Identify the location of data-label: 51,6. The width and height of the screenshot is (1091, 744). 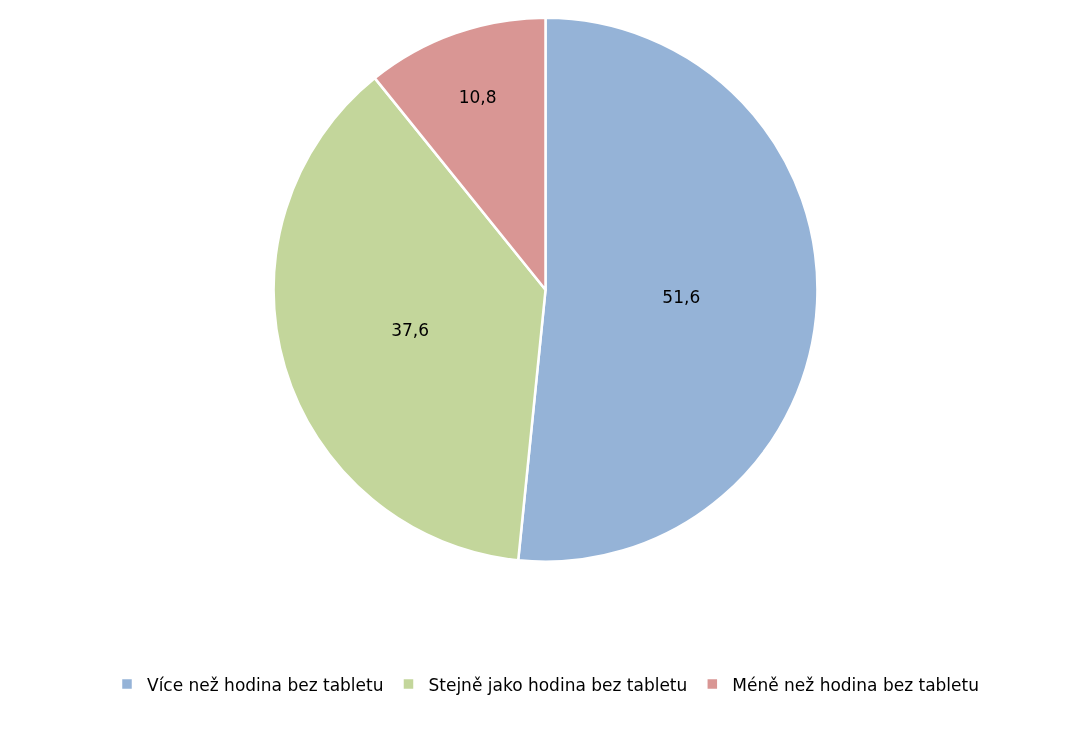
(681, 296).